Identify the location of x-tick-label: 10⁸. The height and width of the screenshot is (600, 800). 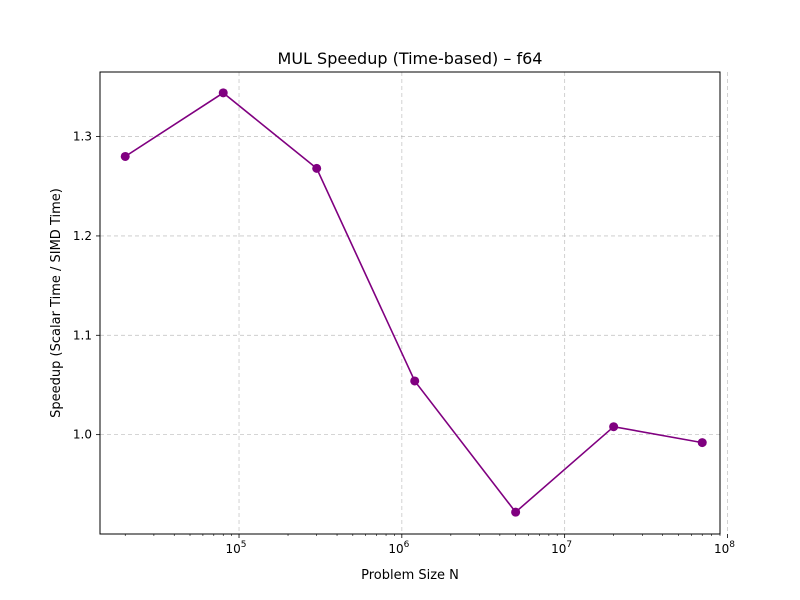
(724, 548).